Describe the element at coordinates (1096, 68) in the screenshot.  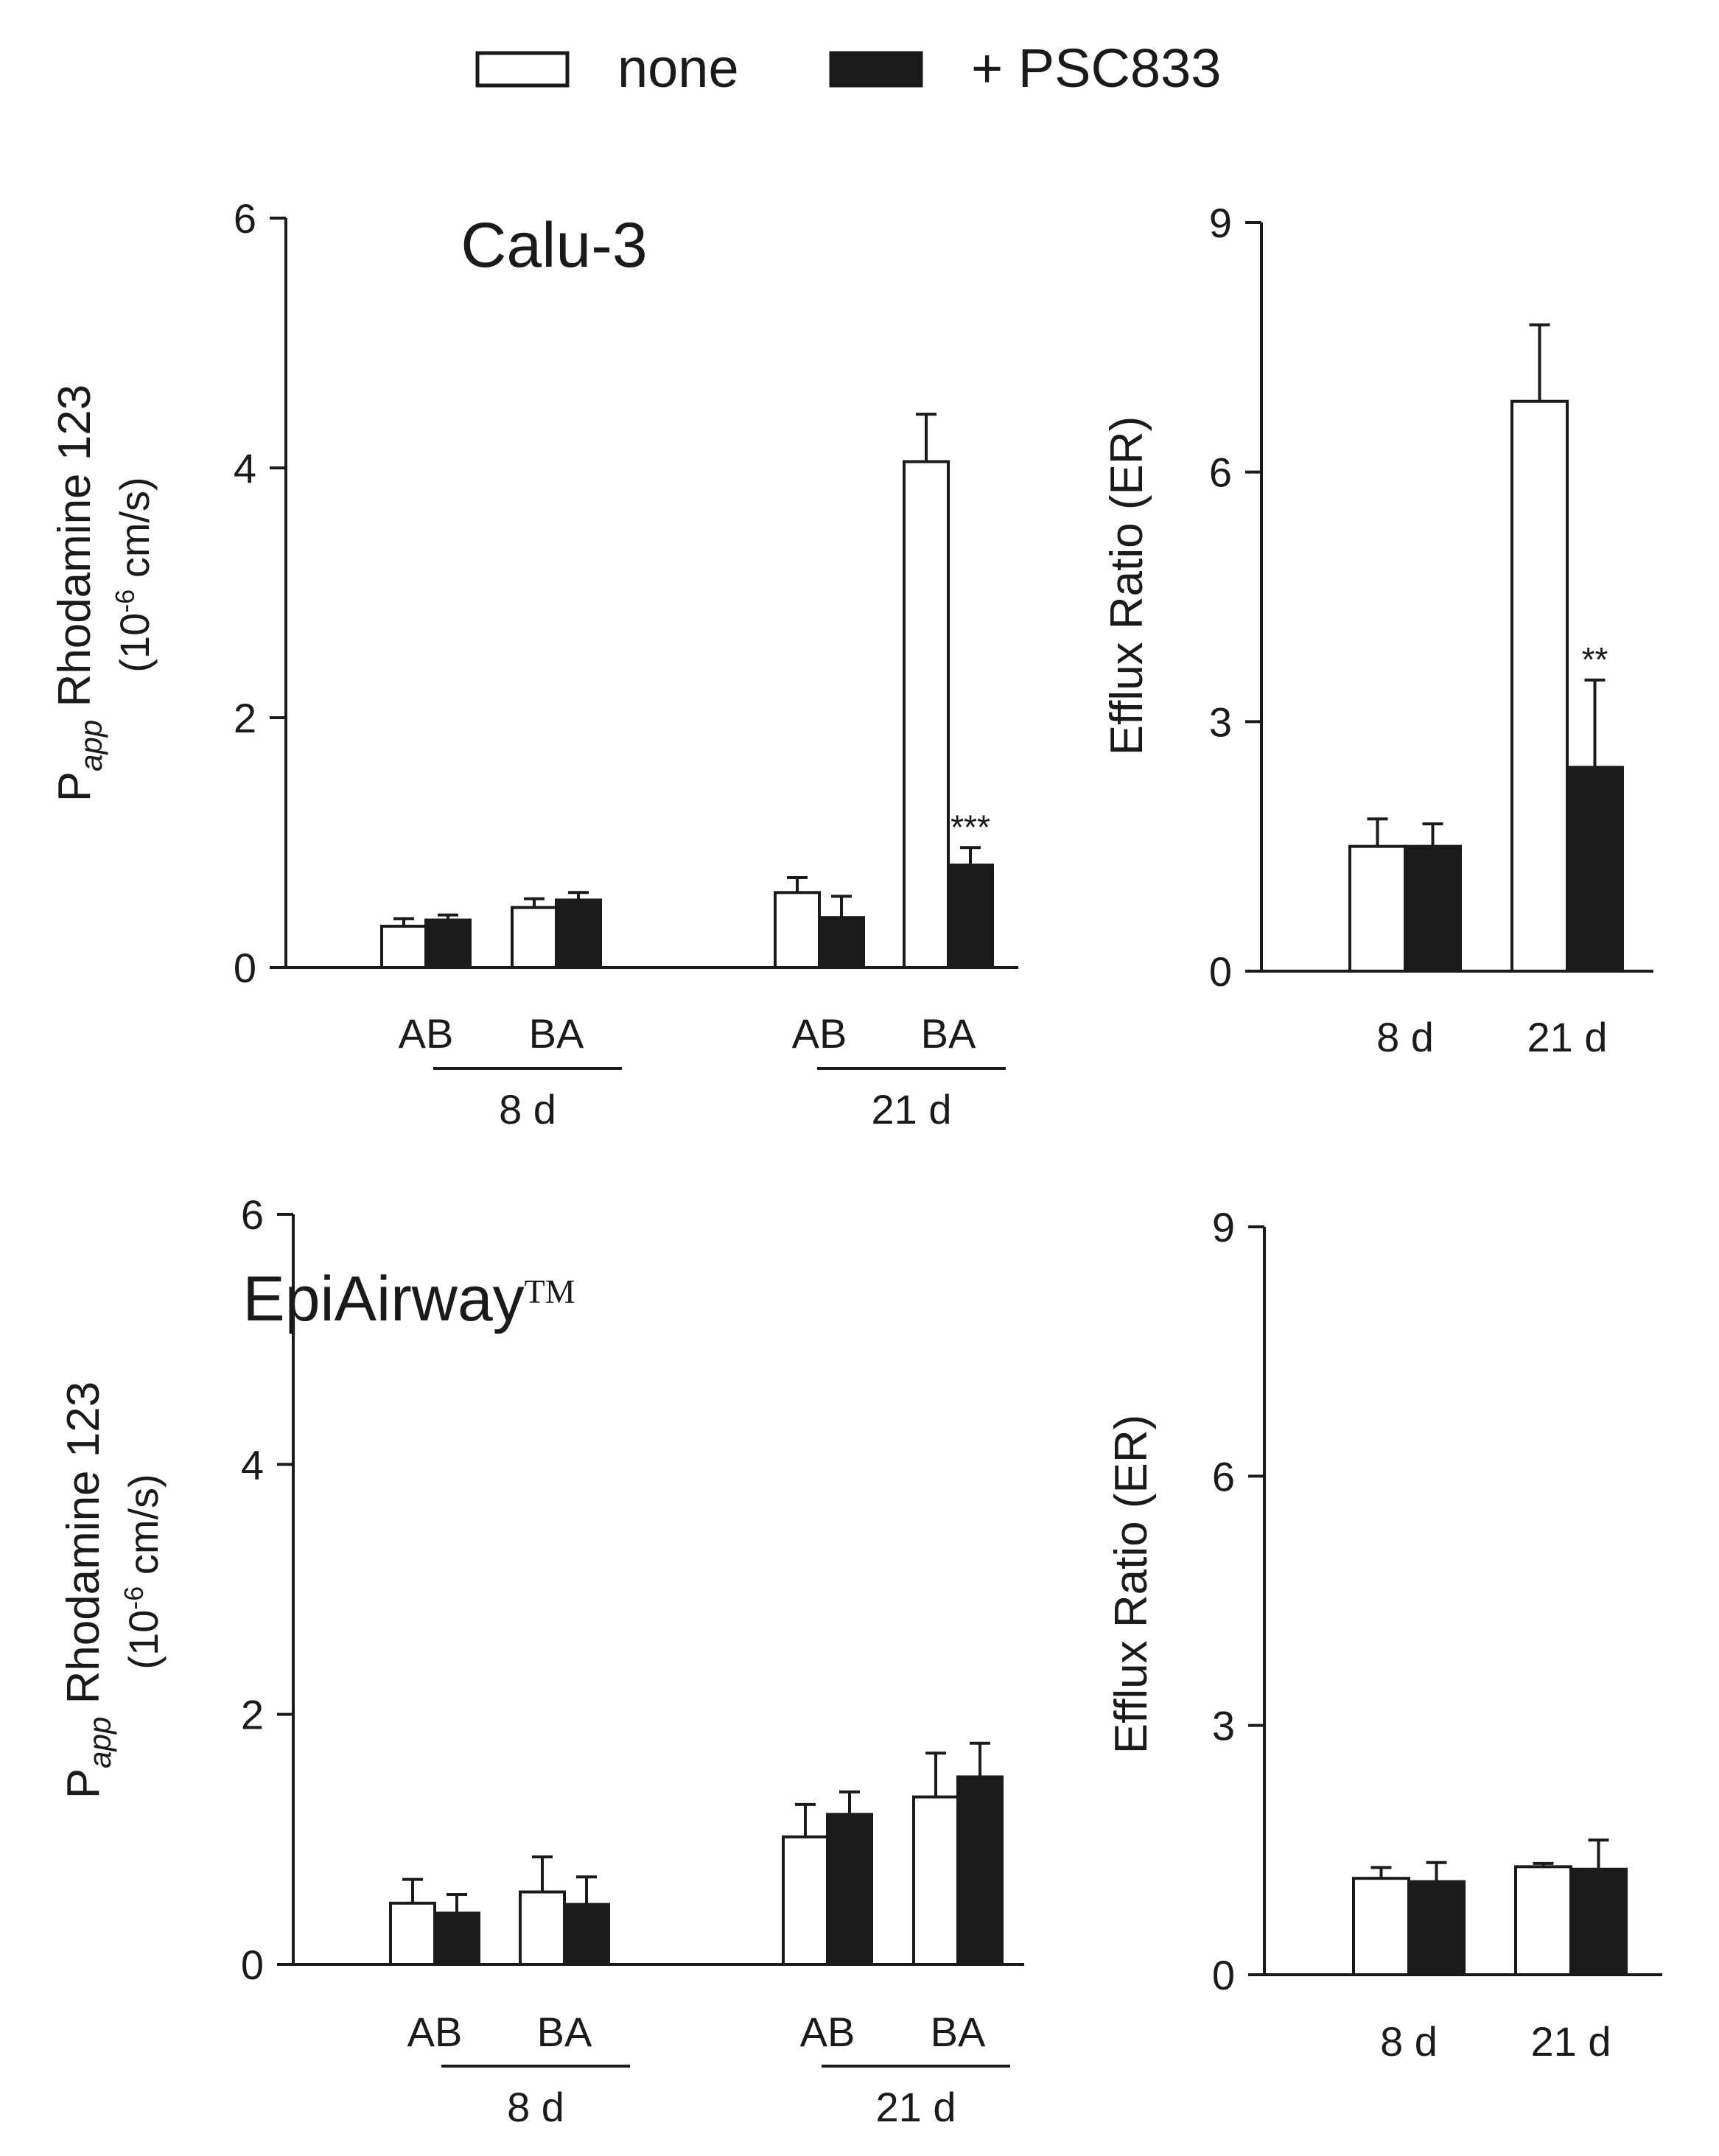
I see `legend-label-psc833: + PSC833` at that location.